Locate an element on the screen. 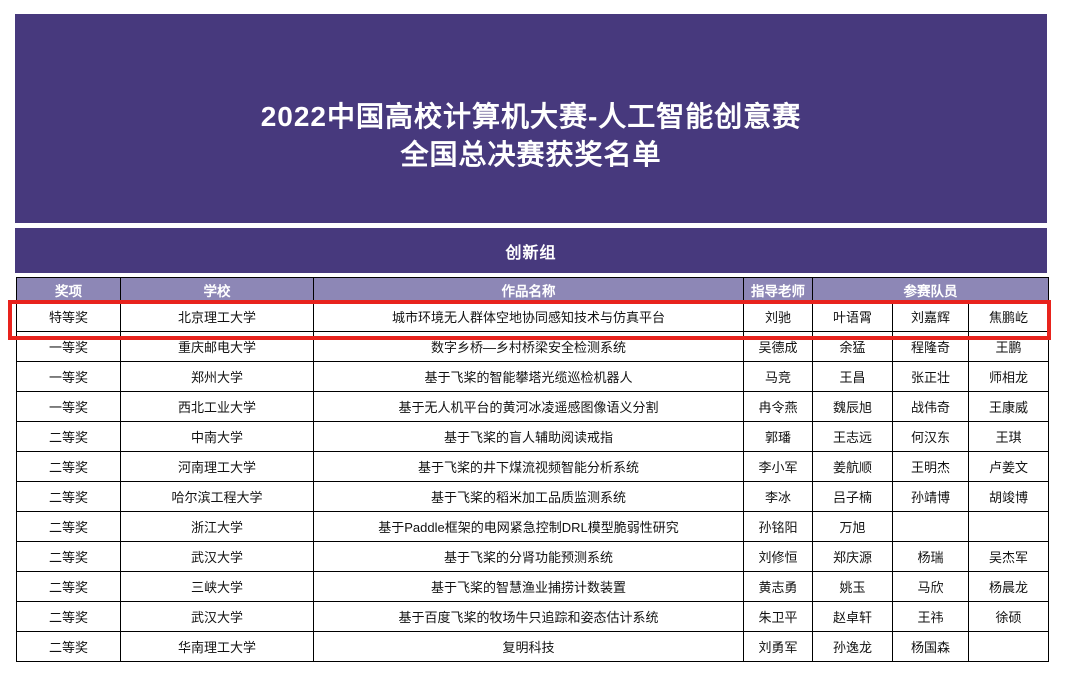 This screenshot has width=1072, height=686. cell-advisor: 郭璠 is located at coordinates (778, 436).